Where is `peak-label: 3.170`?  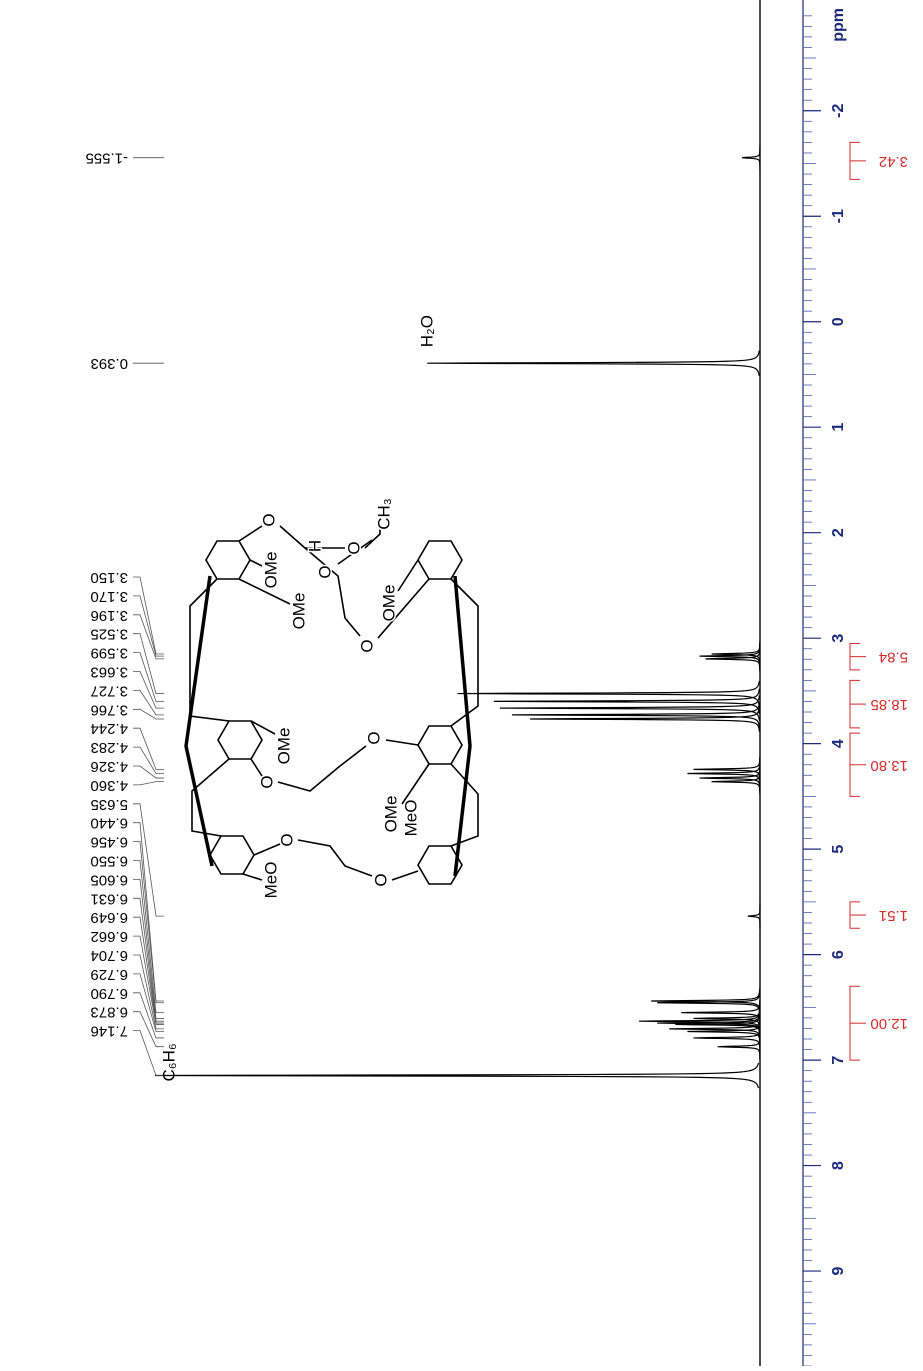
peak-label: 3.170 is located at coordinates (109, 596).